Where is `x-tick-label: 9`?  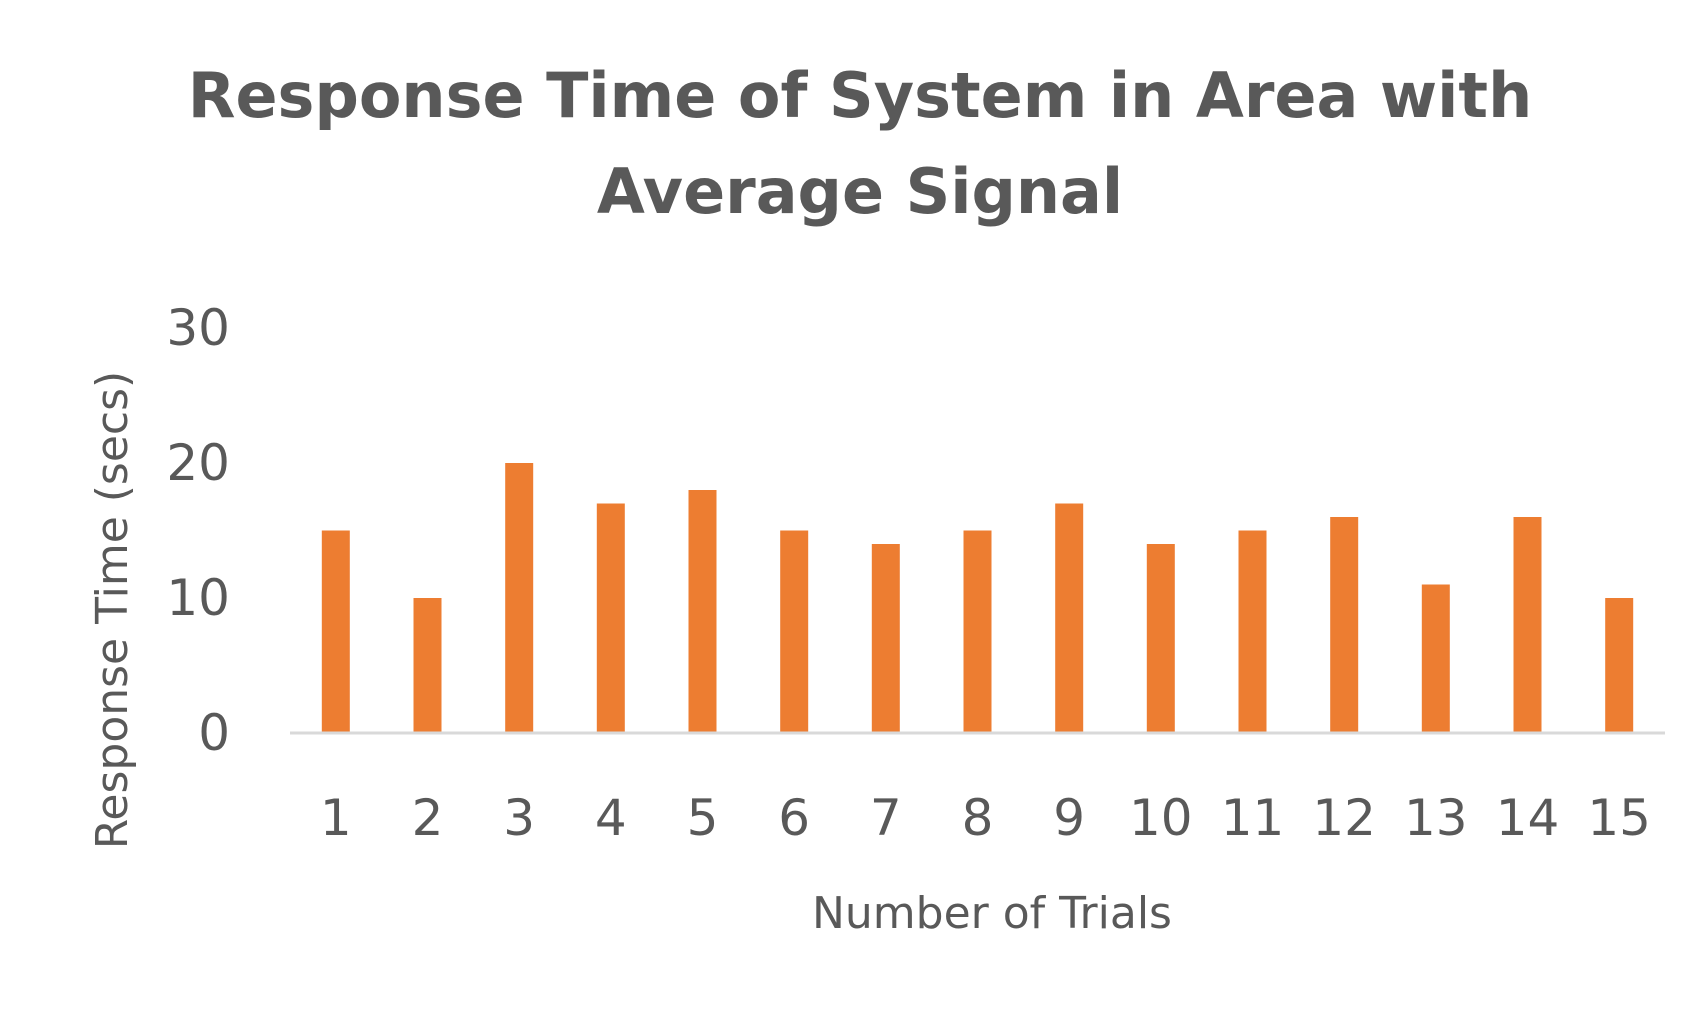
x-tick-label: 9 is located at coordinates (1069, 818).